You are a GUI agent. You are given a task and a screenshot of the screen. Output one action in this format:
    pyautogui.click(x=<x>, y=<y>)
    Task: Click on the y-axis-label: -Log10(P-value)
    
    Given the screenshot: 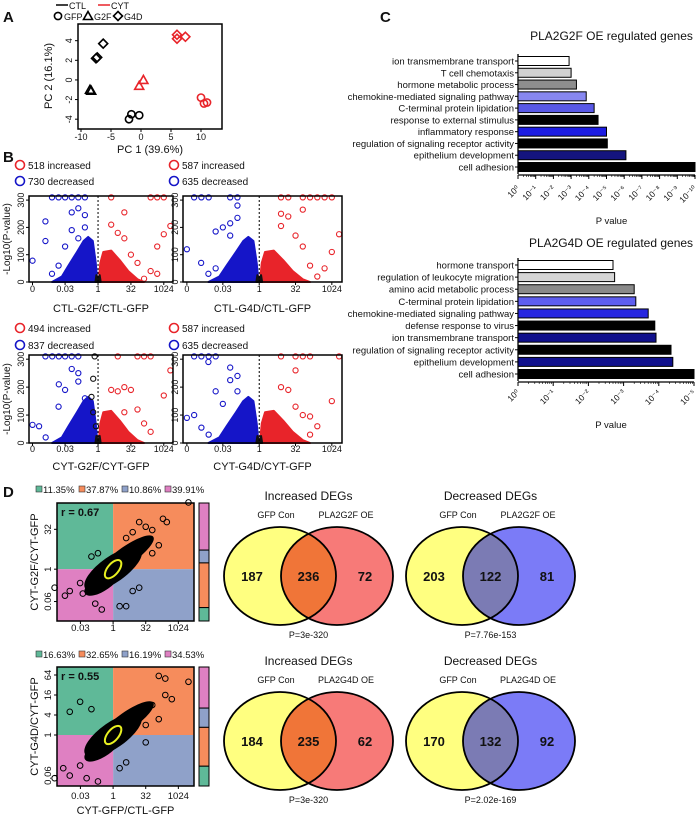 What is the action you would take?
    pyautogui.click(x=7, y=399)
    